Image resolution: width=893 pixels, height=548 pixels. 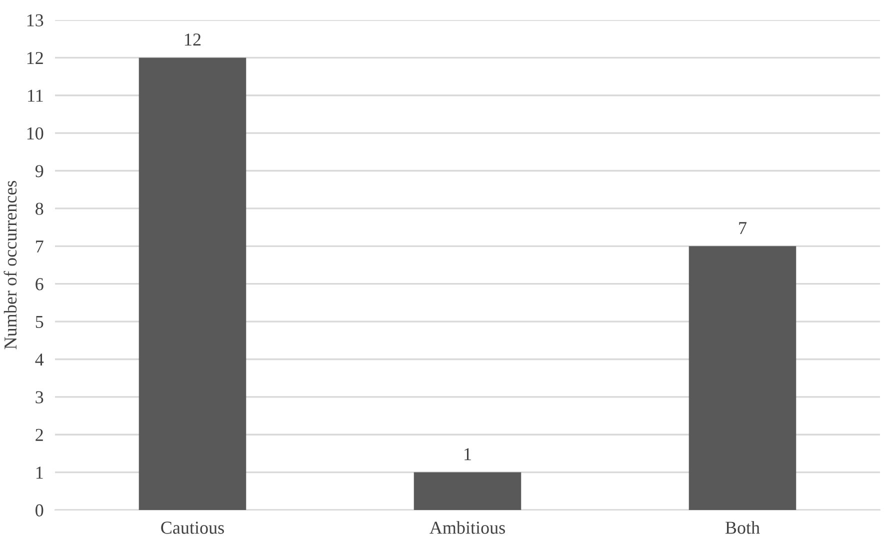 What do you see at coordinates (35, 96) in the screenshot?
I see `y-tick-label: 11` at bounding box center [35, 96].